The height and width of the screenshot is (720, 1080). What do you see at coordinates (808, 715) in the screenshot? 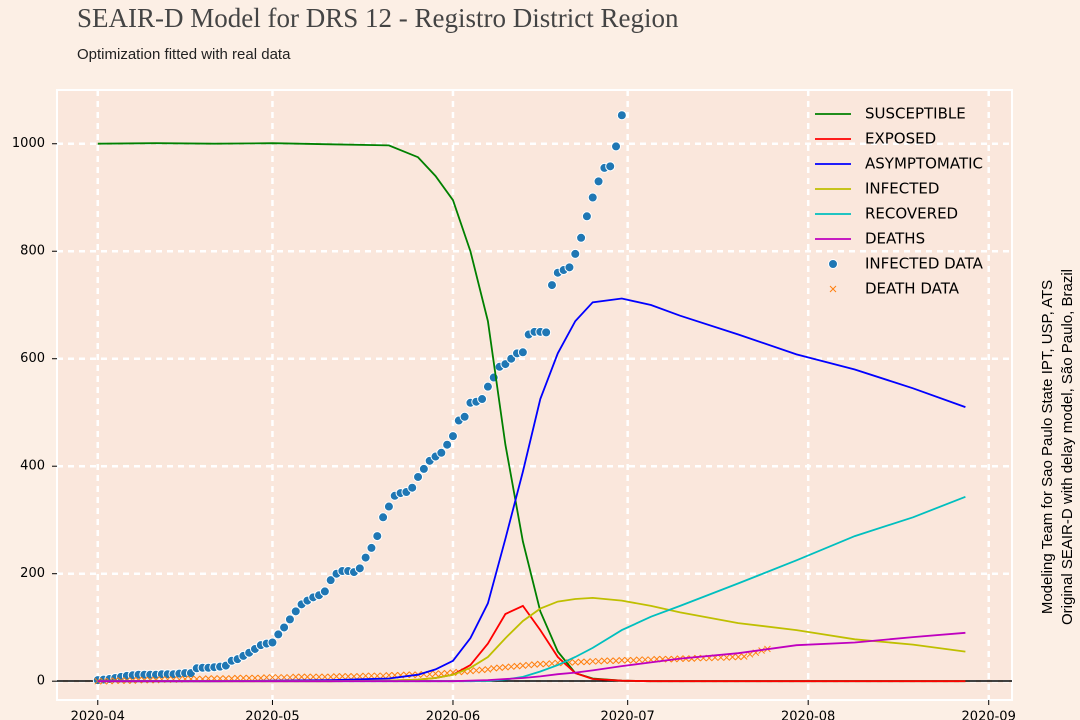
I see `x-tick-label: 2020-08` at bounding box center [808, 715].